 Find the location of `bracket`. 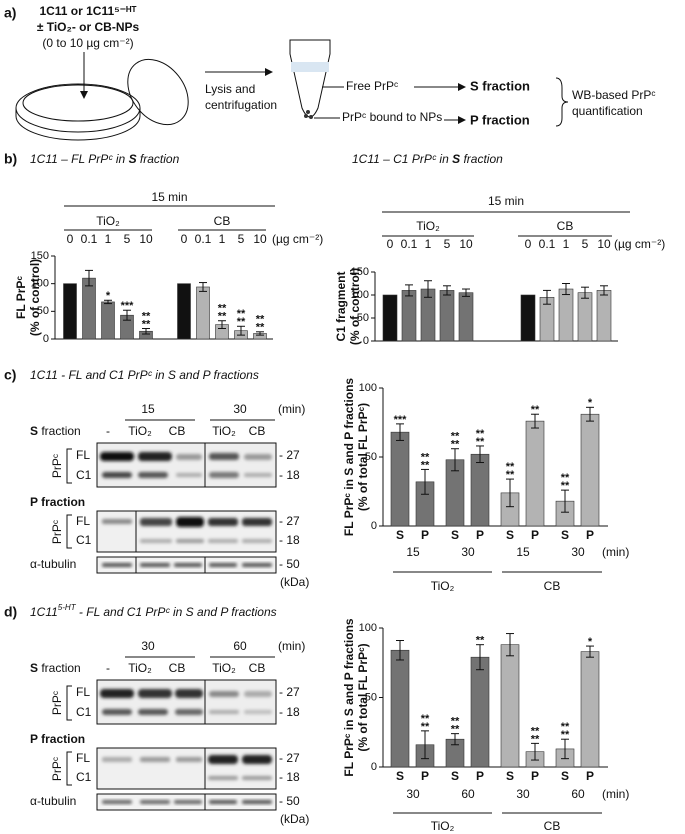

bracket is located at coordinates (69, 531).